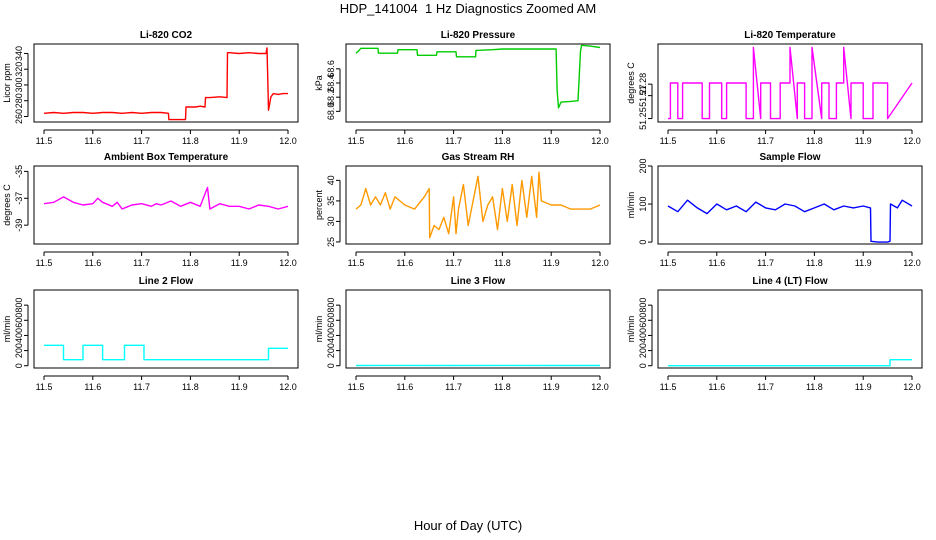 The width and height of the screenshot is (936, 540). I want to click on y-tick-label: 68.6, so click(331, 69).